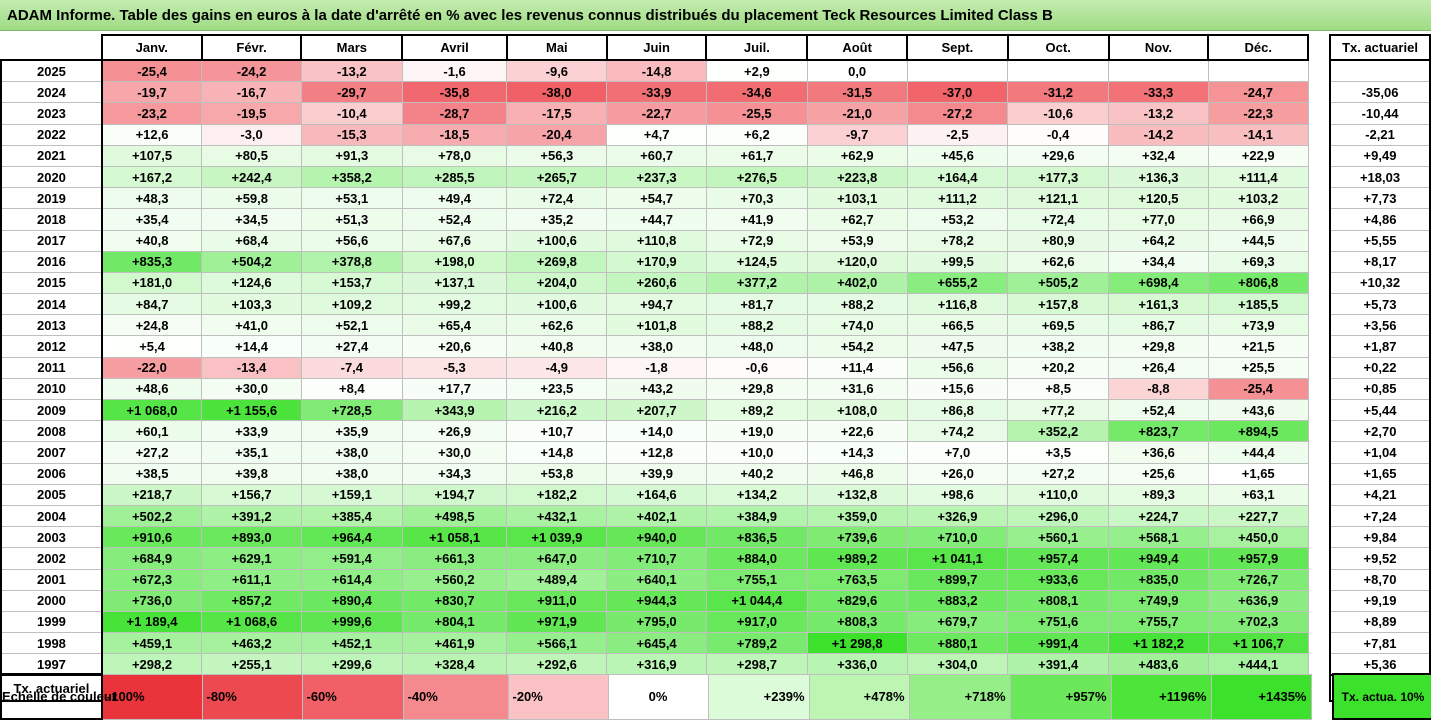 This screenshot has width=1431, height=720. Describe the element at coordinates (351, 177) in the screenshot. I see `gain-cell: +358,2` at that location.